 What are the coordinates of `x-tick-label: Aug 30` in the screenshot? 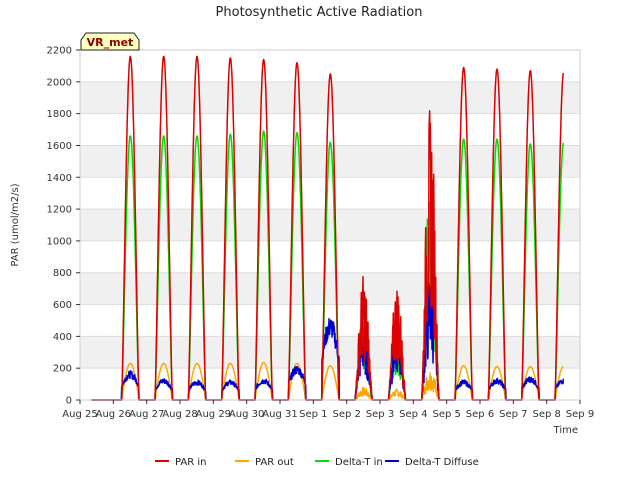 It's located at (246, 414).